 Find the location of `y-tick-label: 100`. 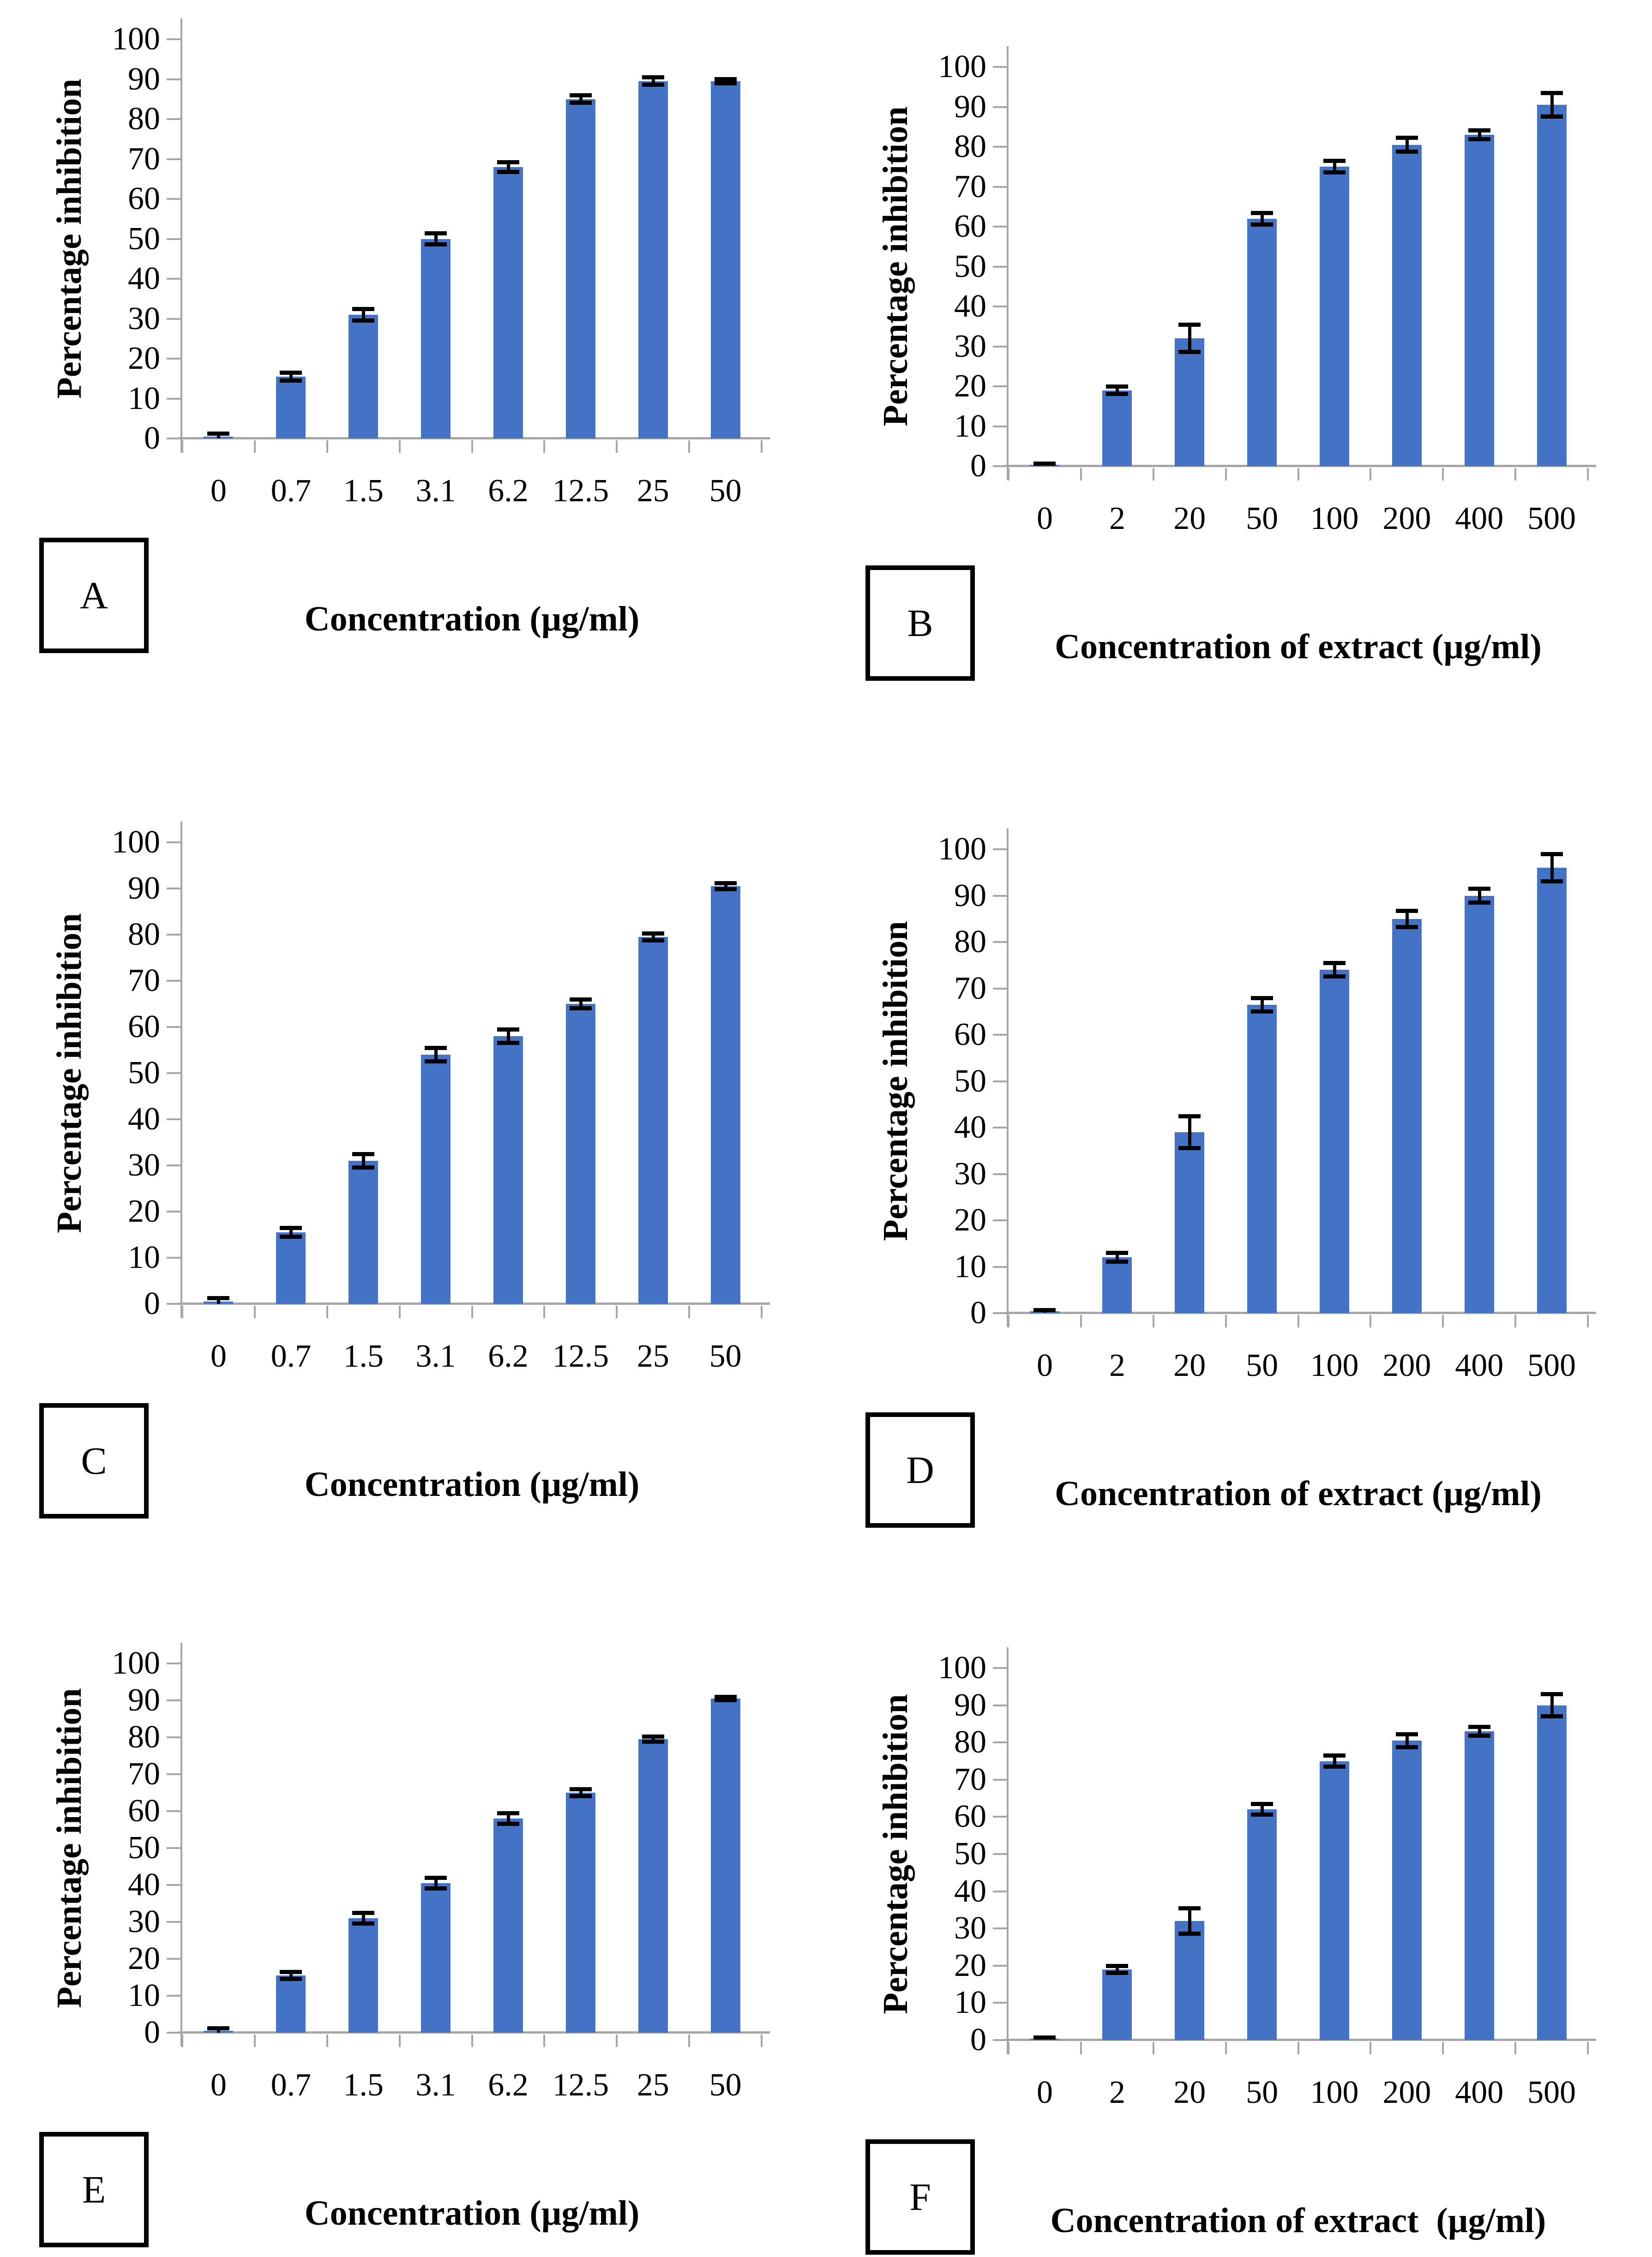

y-tick-label: 100 is located at coordinates (962, 66).